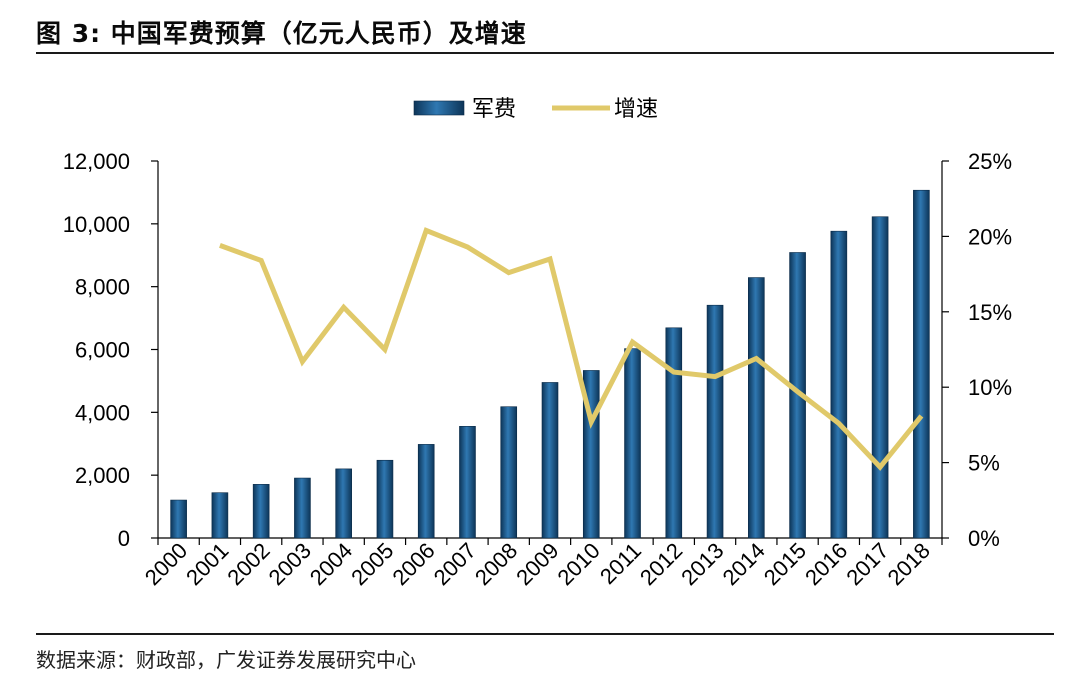  Describe the element at coordinates (96, 224) in the screenshot. I see `left-tick-label: 10,000` at that location.